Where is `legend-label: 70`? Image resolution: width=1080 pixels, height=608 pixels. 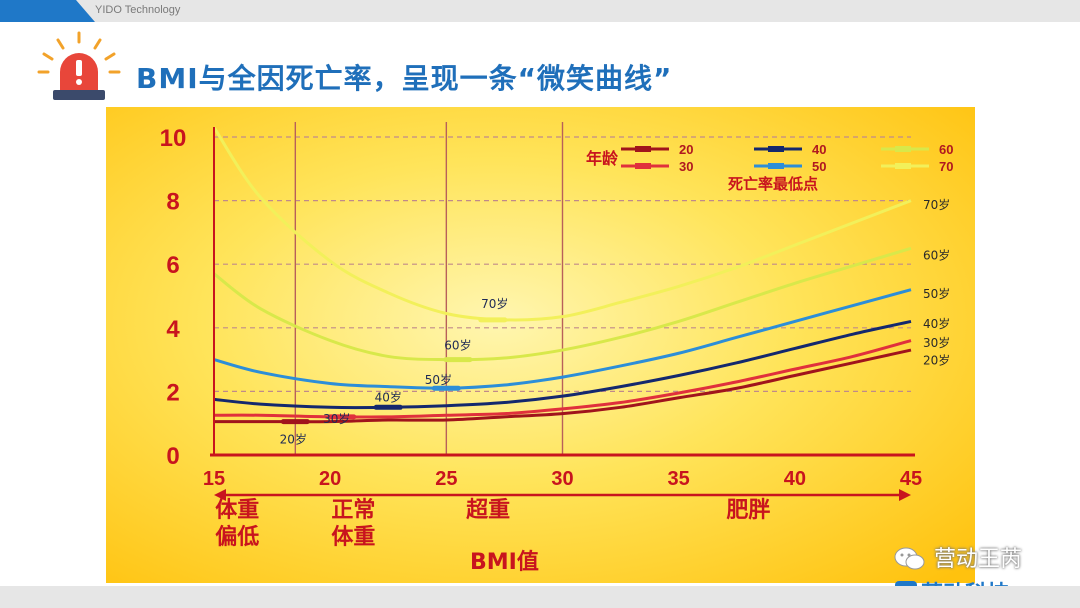
legend-label: 70 is located at coordinates (946, 166).